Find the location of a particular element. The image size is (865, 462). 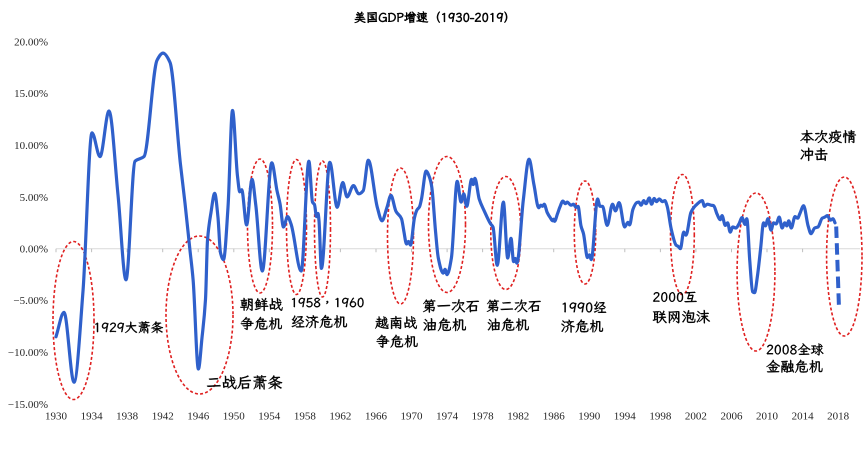

svg-text: 2018 is located at coordinates (838, 417).